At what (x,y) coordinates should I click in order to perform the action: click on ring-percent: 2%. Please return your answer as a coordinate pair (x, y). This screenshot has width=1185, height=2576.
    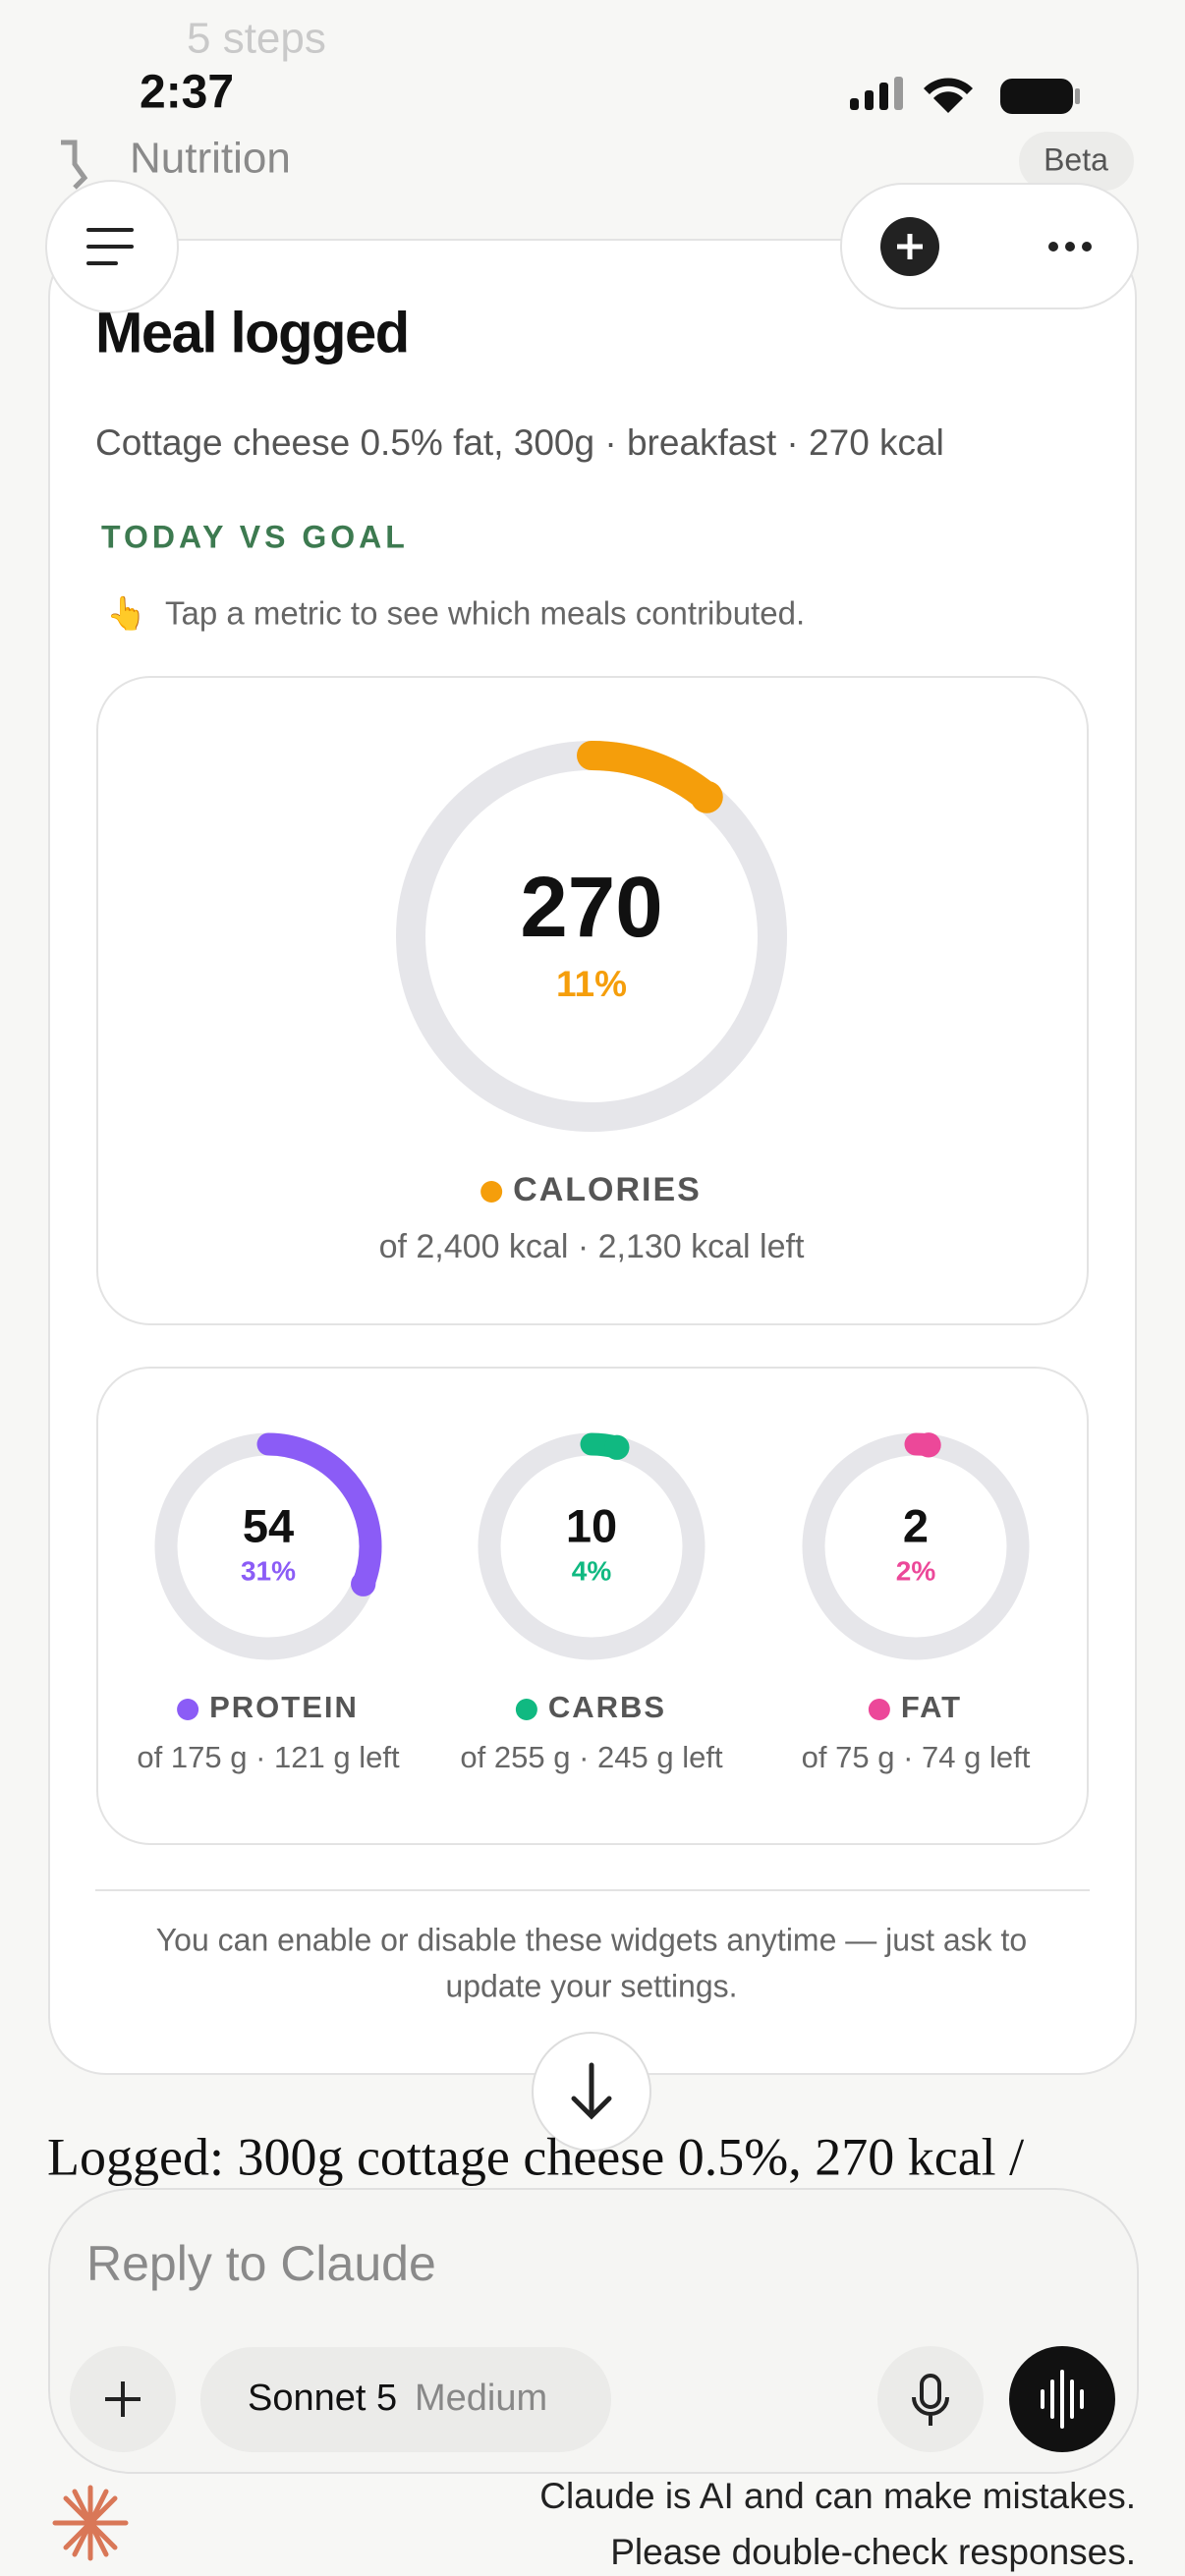
    Looking at the image, I should click on (916, 1570).